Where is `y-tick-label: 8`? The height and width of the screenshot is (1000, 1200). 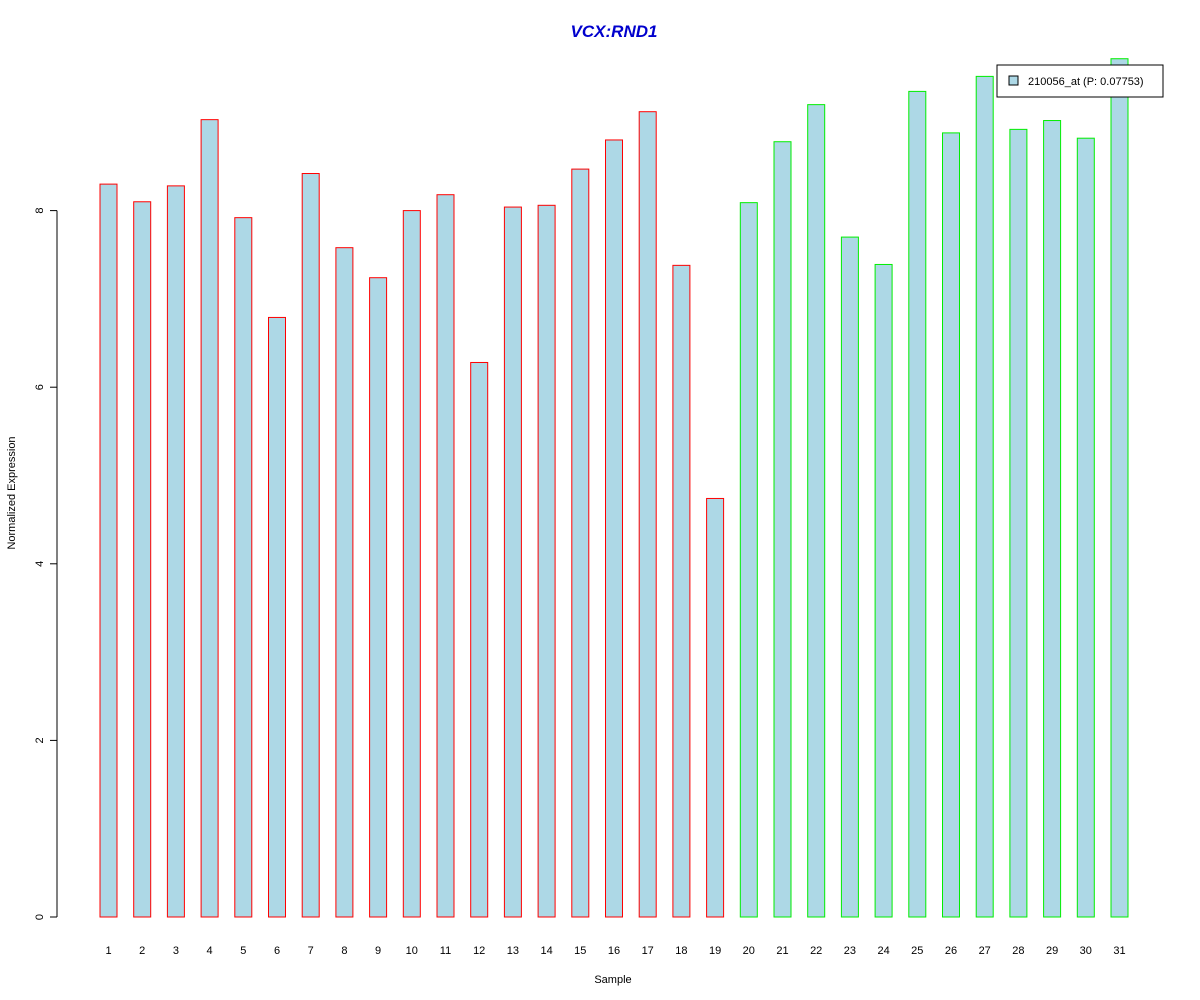
y-tick-label: 8 is located at coordinates (40, 211).